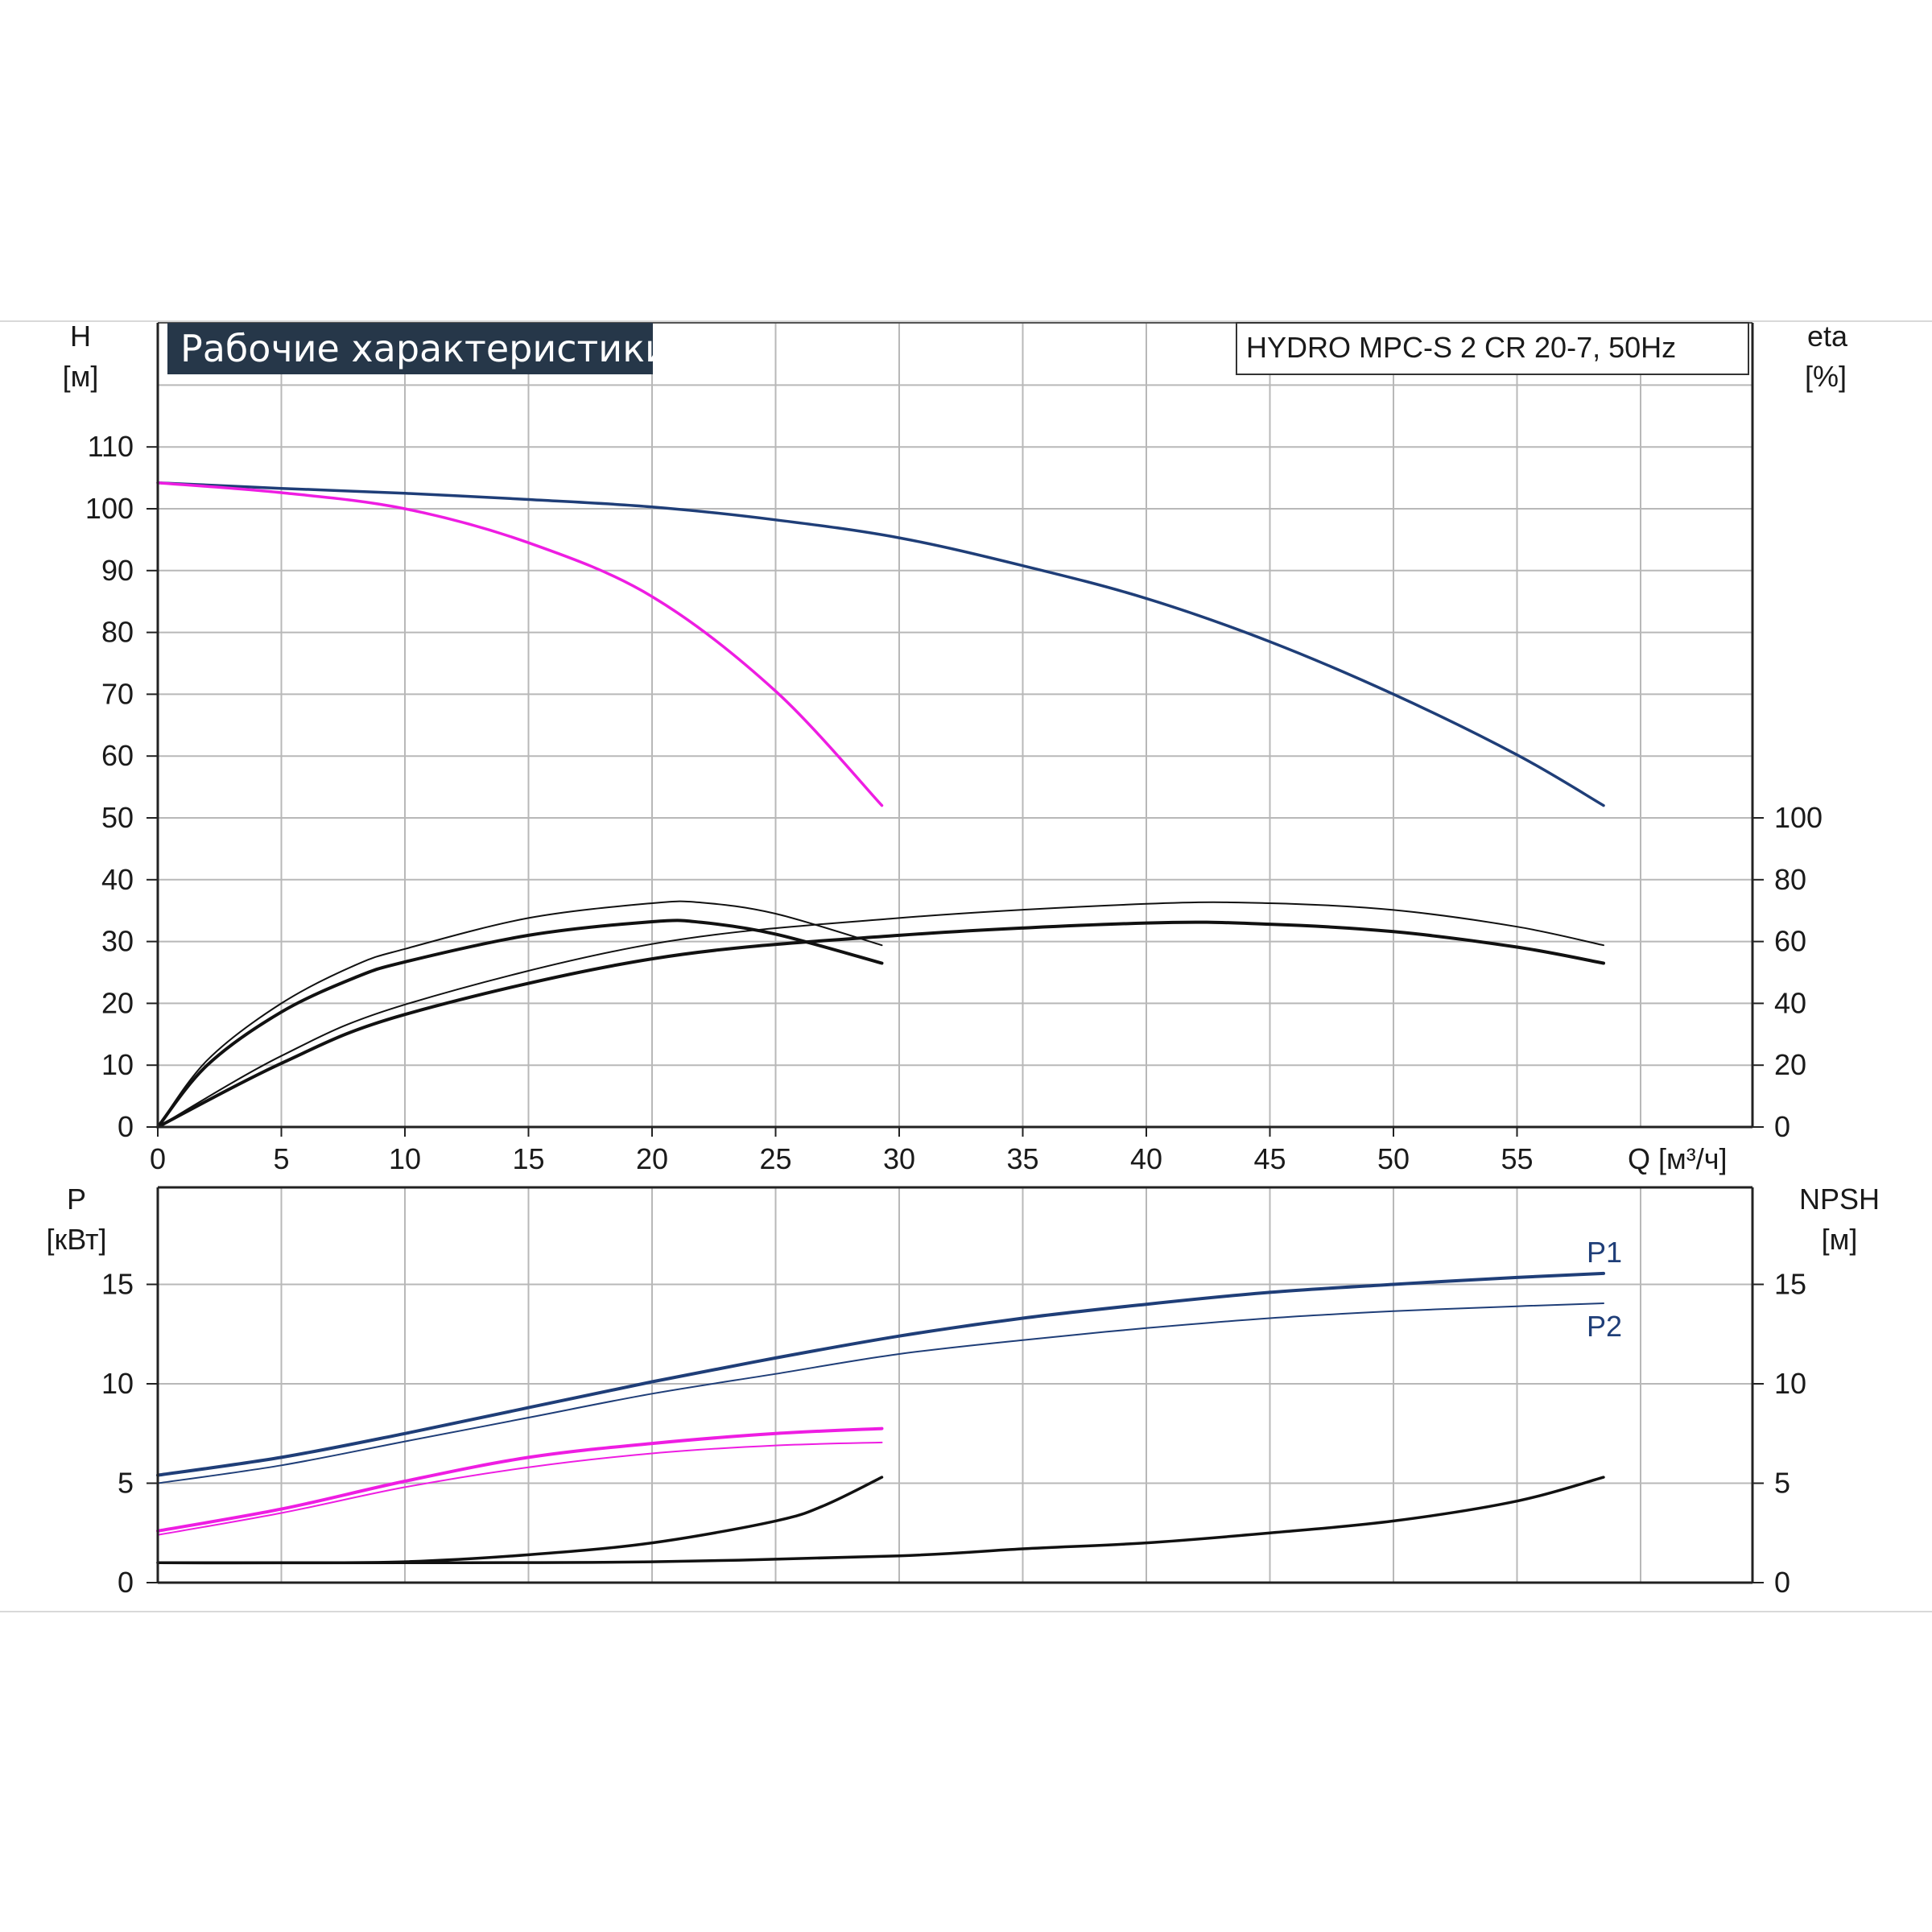 Image resolution: width=1932 pixels, height=1932 pixels. I want to click on q-tick-label: 5, so click(281, 1158).